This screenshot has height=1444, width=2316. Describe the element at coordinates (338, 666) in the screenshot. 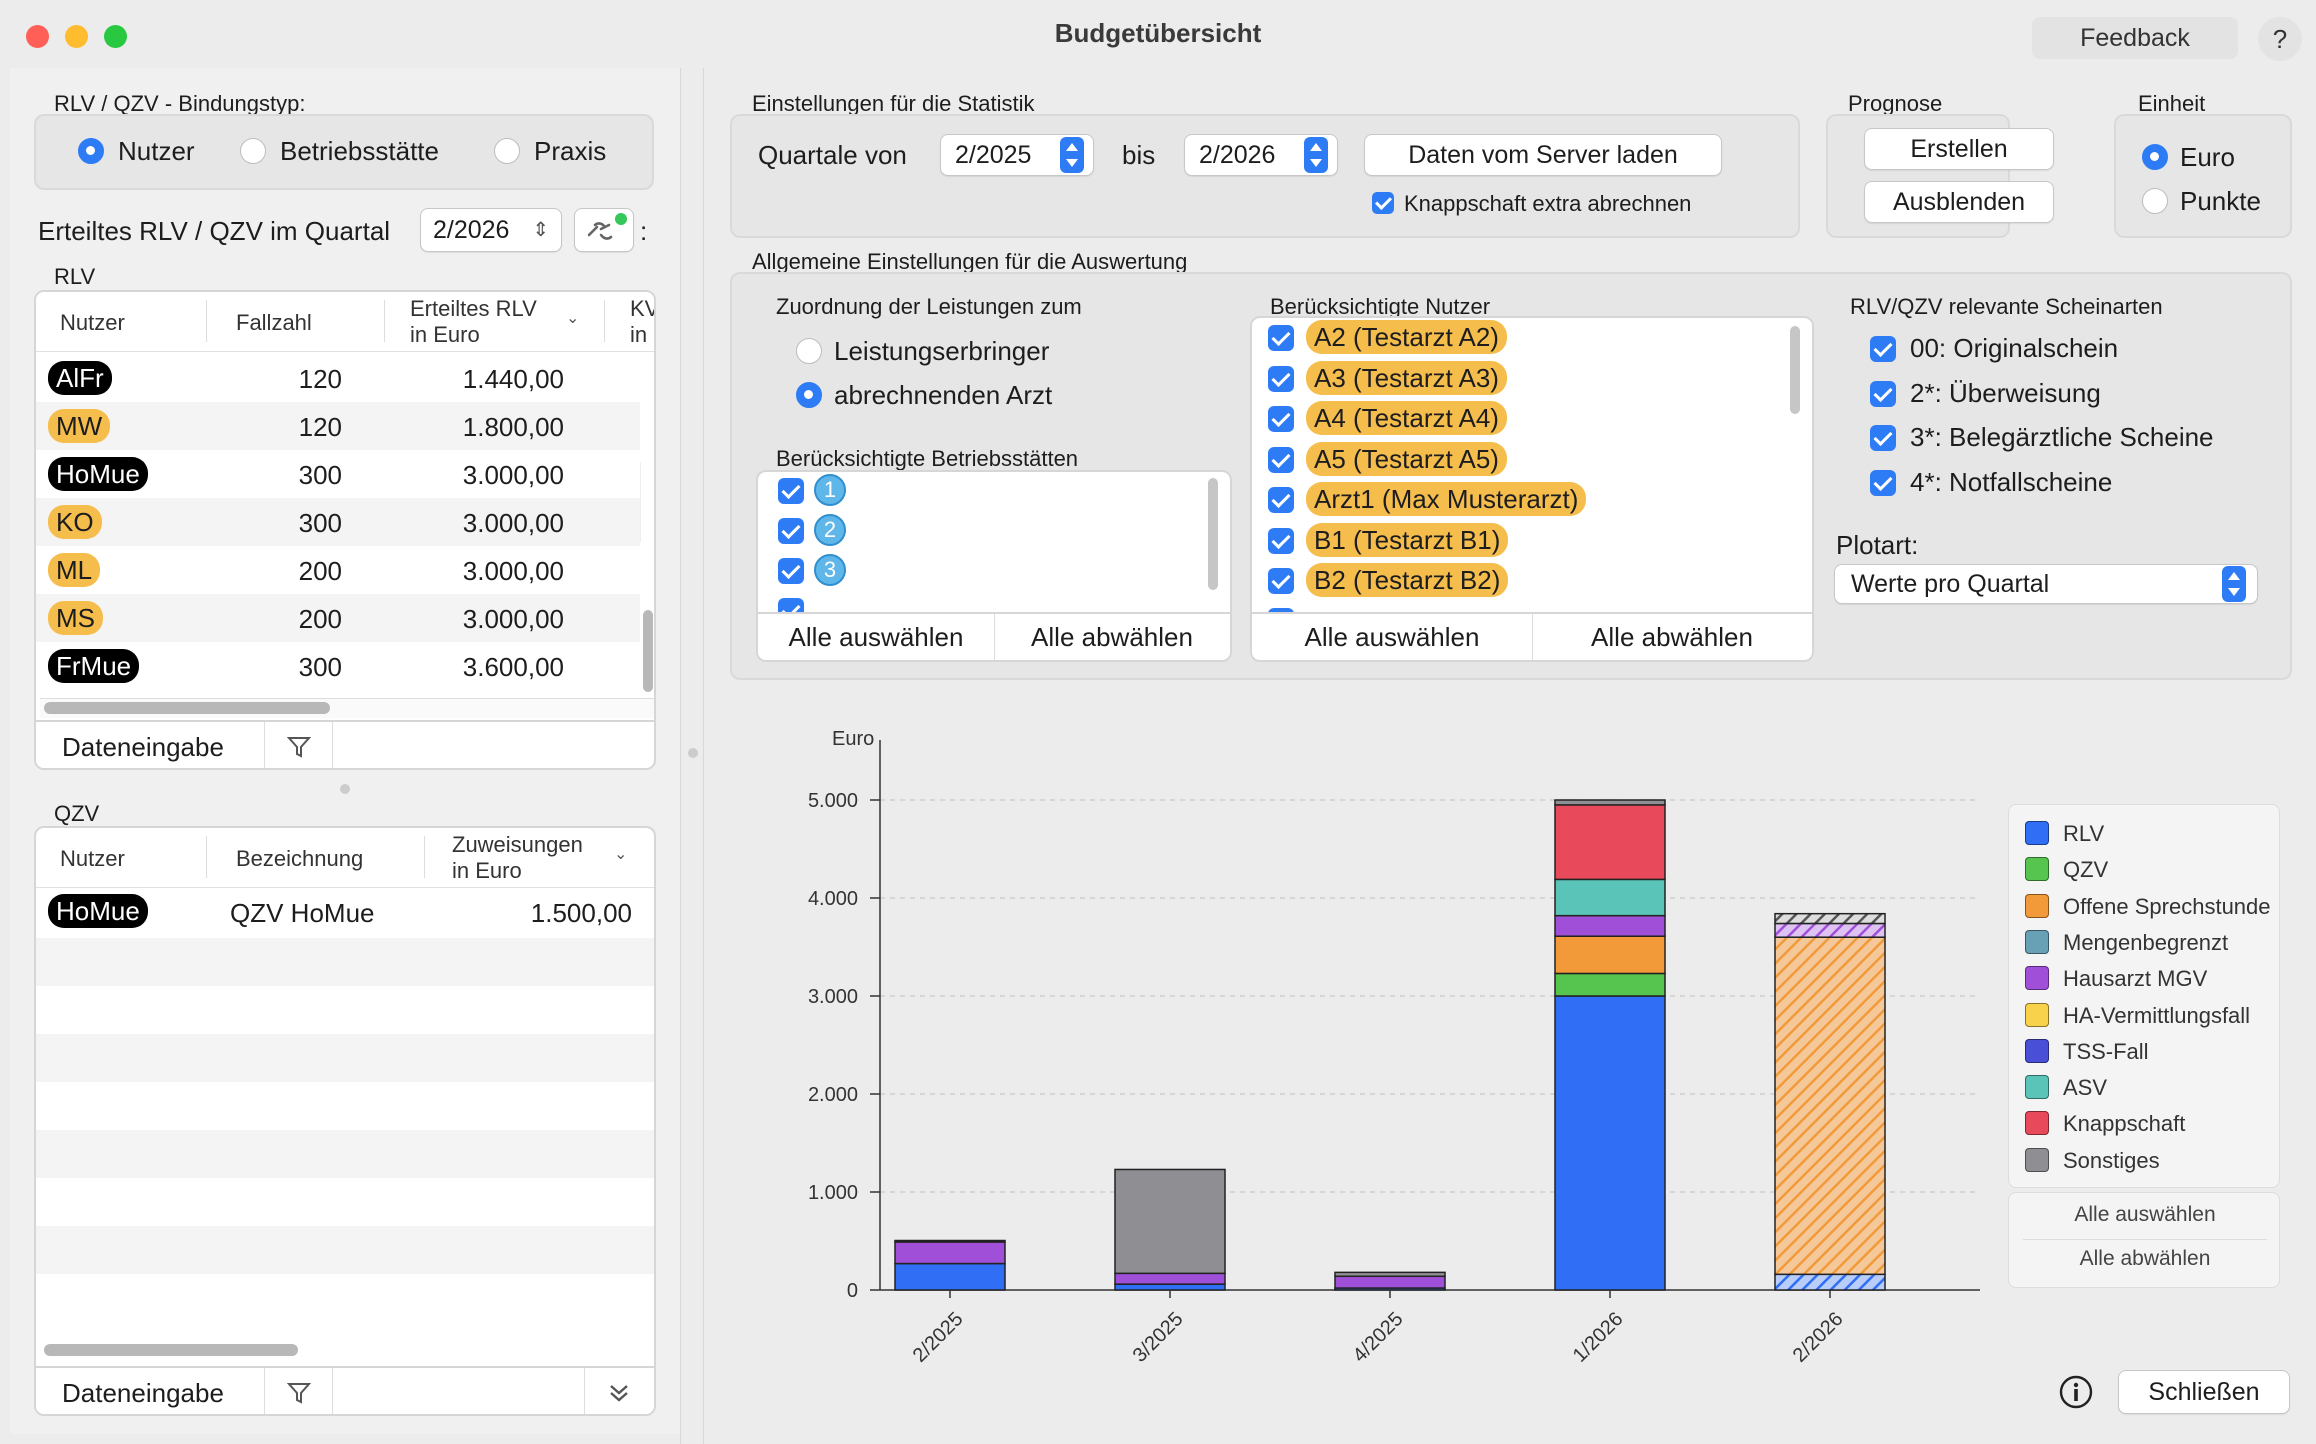

I see `rlv-row: FrMue 300 3.600,00` at that location.